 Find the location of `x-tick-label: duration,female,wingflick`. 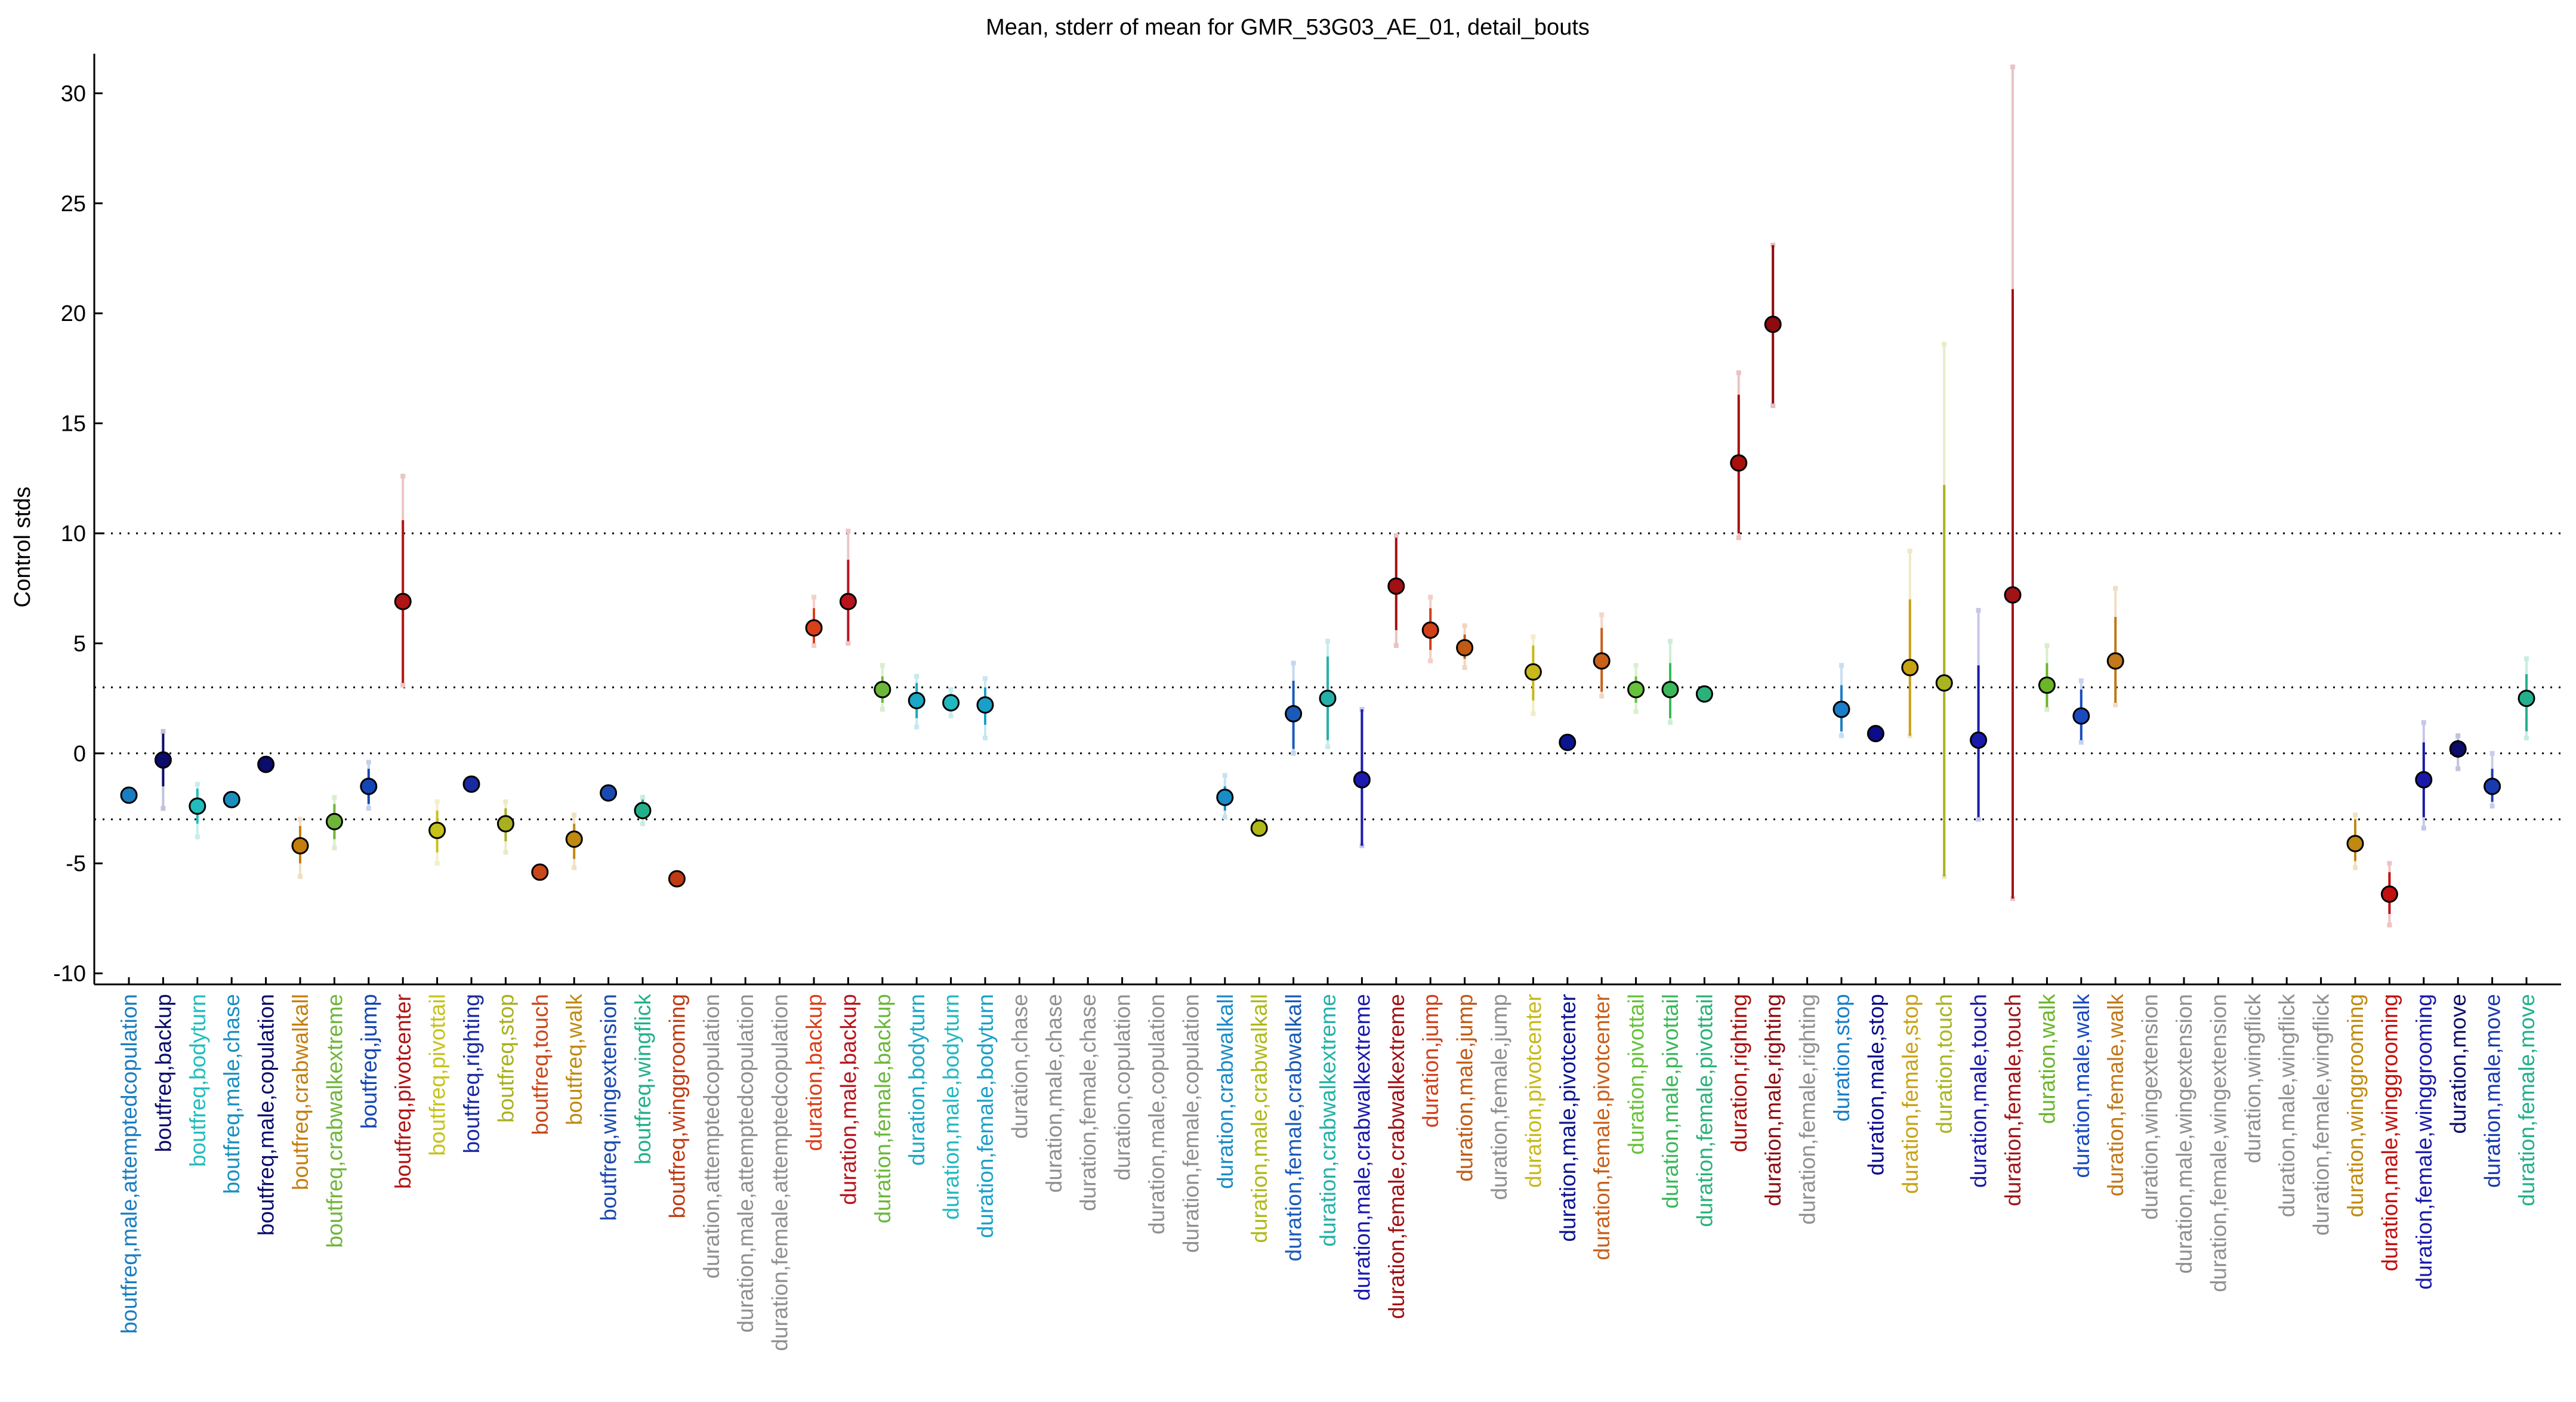

x-tick-label: duration,female,wingflick is located at coordinates (2322, 1115).